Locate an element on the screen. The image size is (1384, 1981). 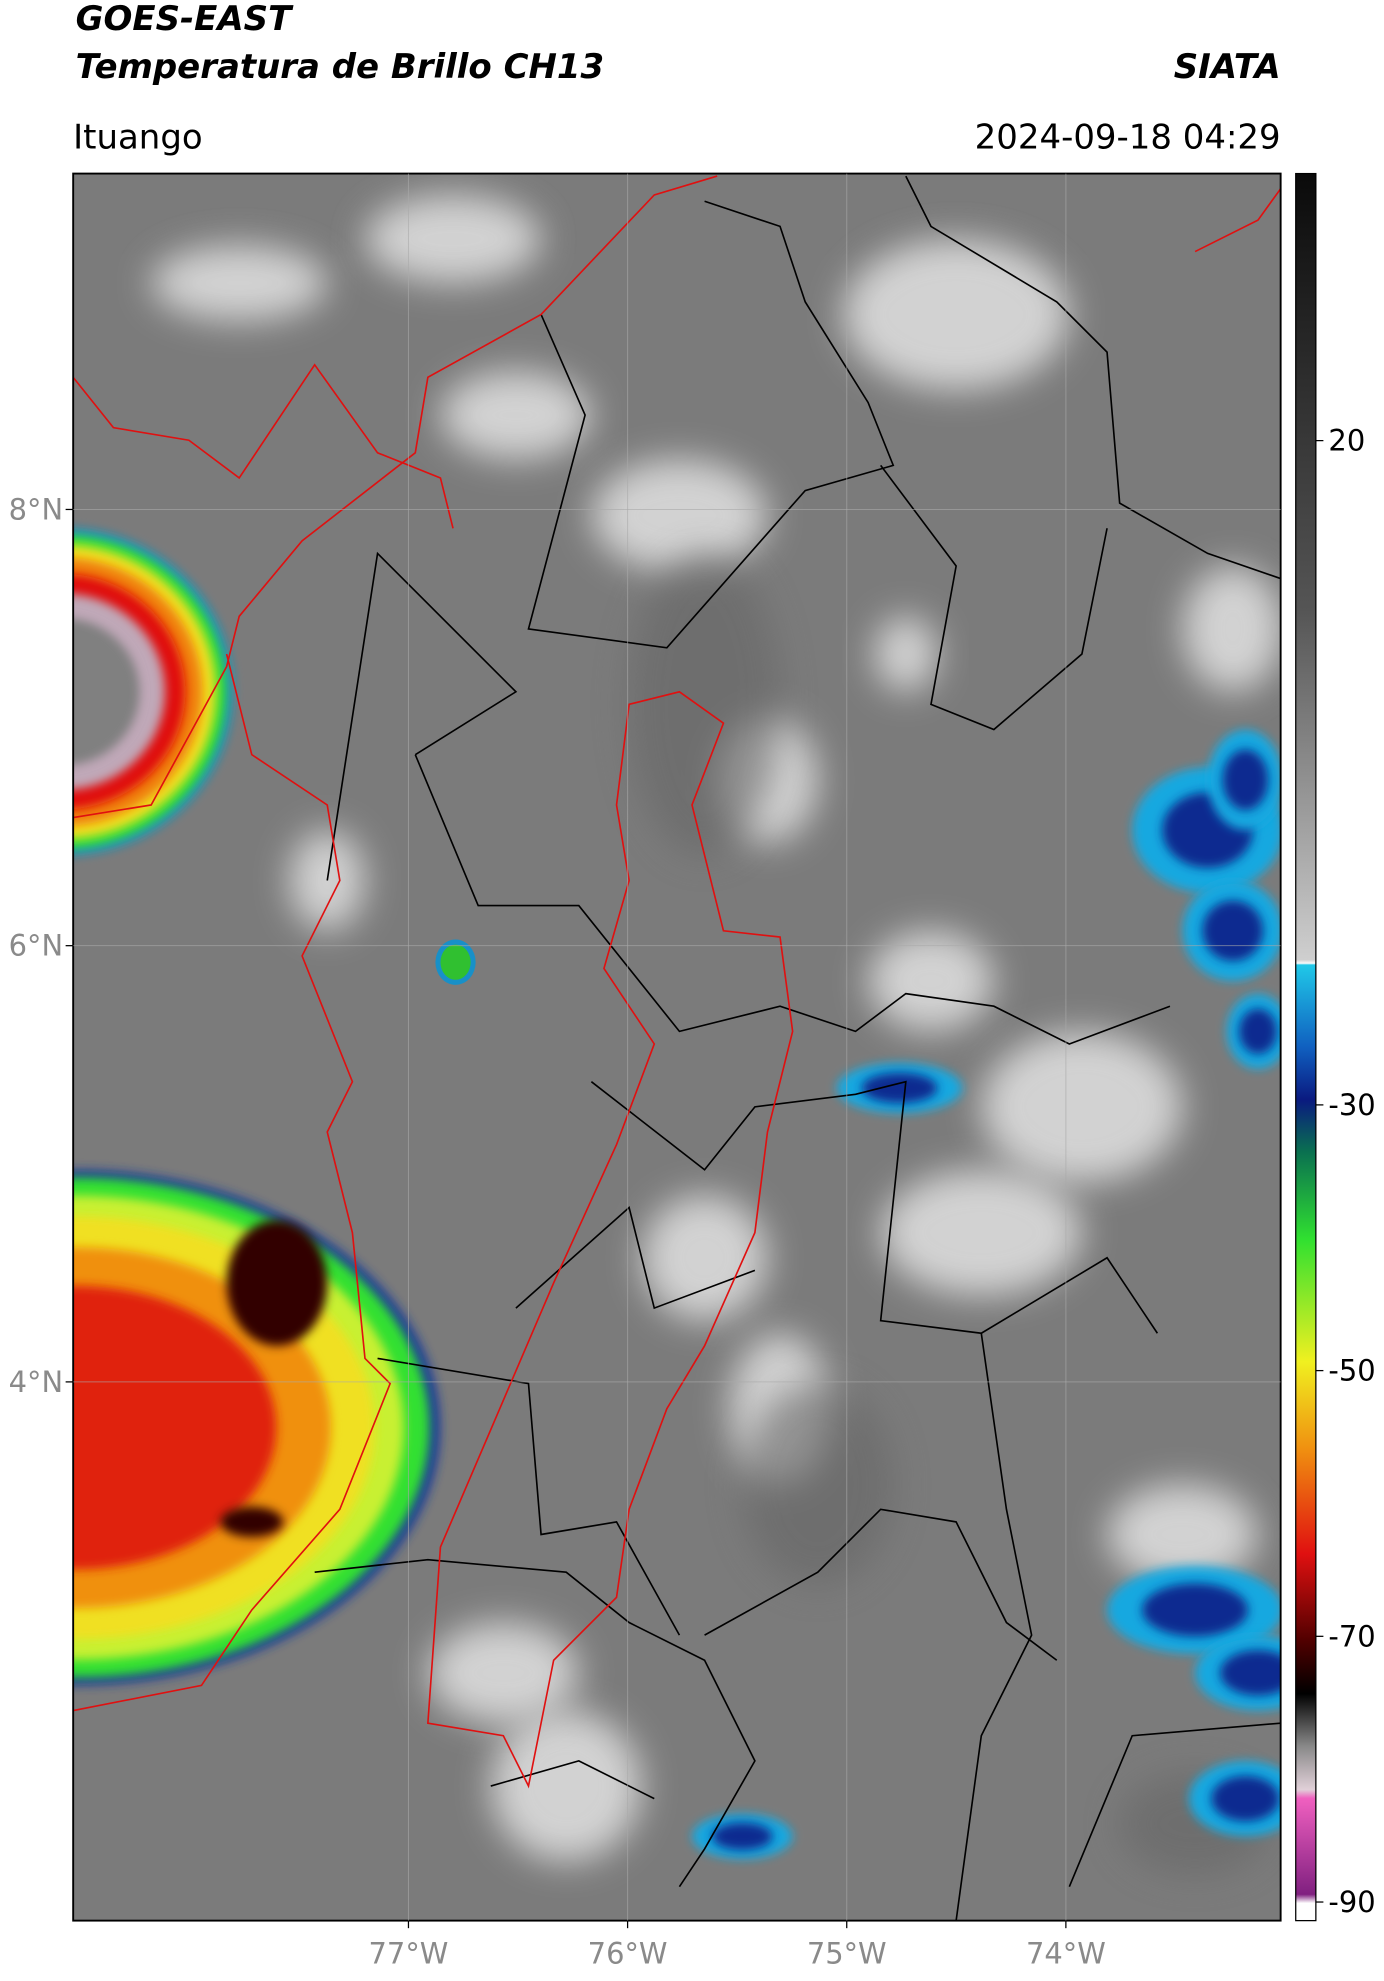
colorbar is located at coordinates (1306, 1047).